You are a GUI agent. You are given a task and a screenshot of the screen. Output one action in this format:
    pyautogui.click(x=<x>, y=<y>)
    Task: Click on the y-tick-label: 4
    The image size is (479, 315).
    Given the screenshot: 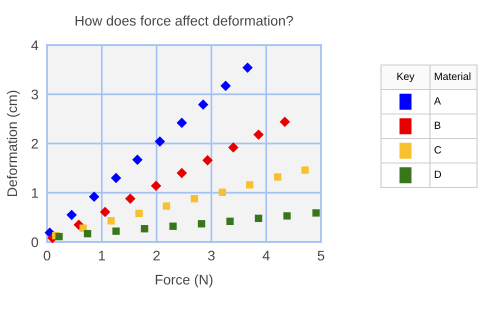 What is the action you would take?
    pyautogui.click(x=34, y=45)
    